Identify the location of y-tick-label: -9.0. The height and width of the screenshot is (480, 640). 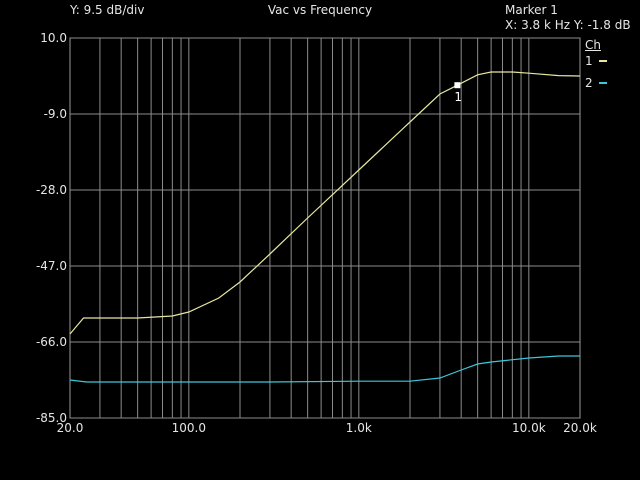
(55, 114).